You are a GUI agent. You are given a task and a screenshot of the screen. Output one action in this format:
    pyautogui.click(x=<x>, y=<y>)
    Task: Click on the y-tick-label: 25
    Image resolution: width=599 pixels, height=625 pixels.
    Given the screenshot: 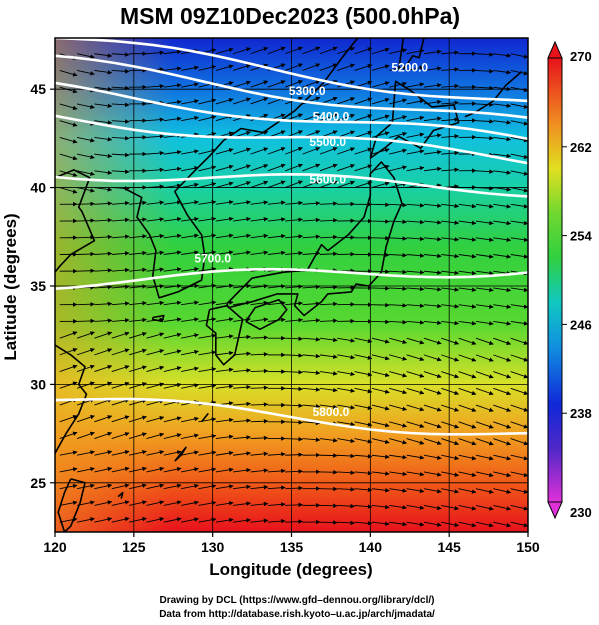 What is the action you would take?
    pyautogui.click(x=38, y=483)
    